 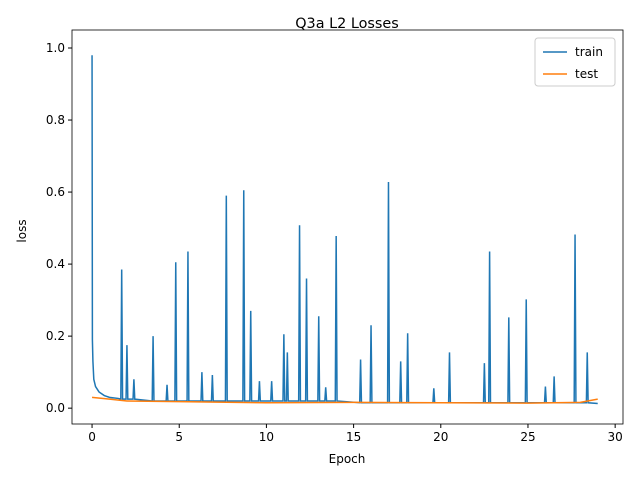 I want to click on y-tick-label: 1.0, so click(x=55, y=48).